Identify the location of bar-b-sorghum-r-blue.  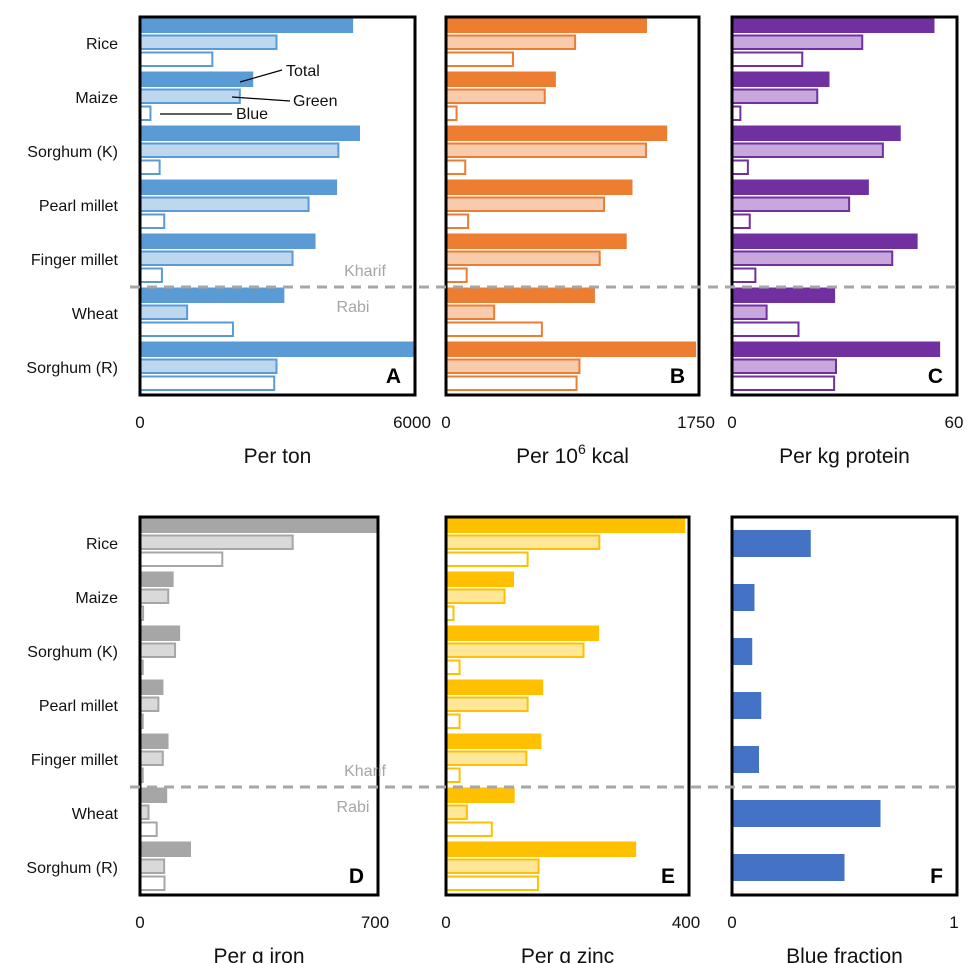
(511, 383).